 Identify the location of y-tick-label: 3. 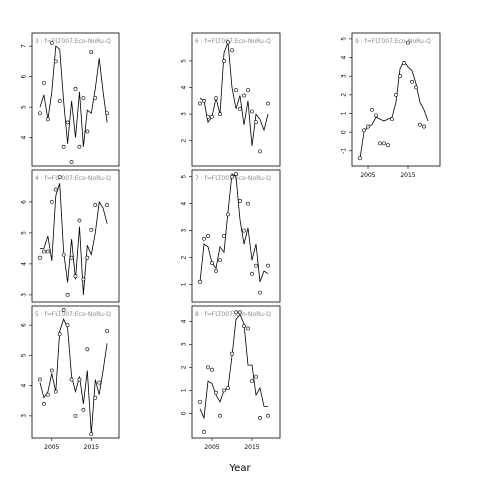
(24, 295).